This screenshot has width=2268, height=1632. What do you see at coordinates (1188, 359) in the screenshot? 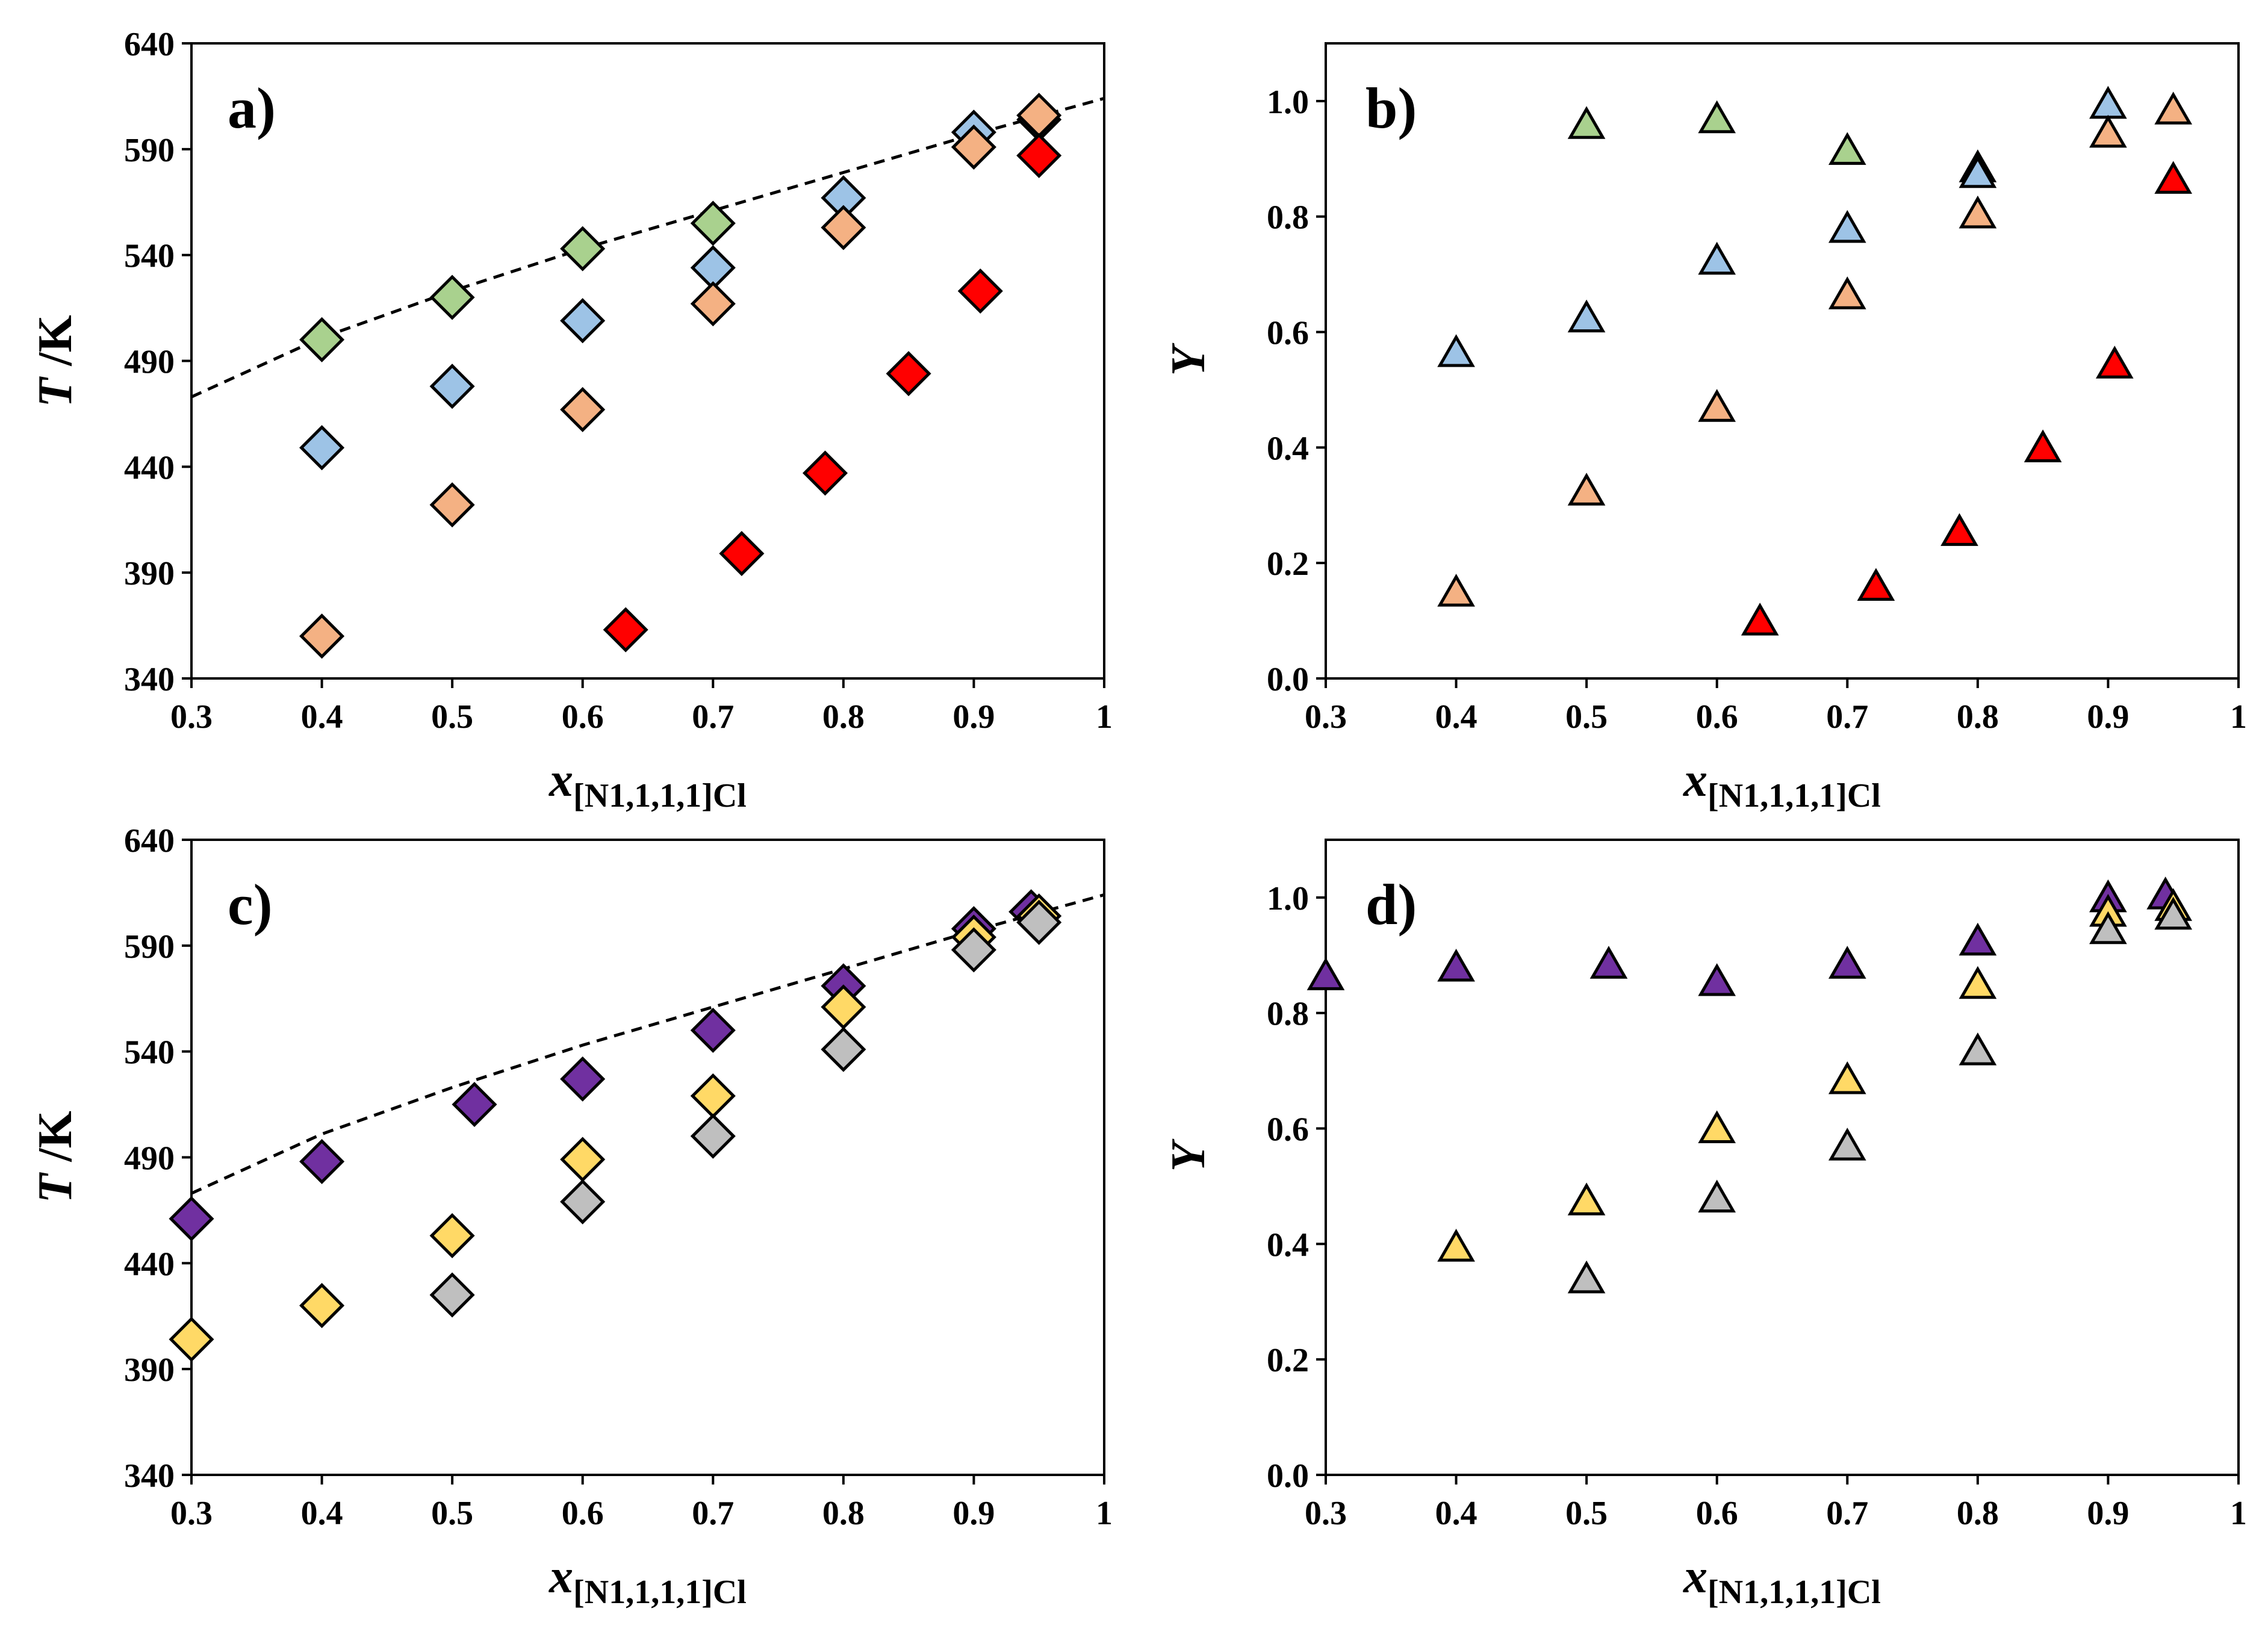
I see `y-axis-label: Y` at bounding box center [1188, 359].